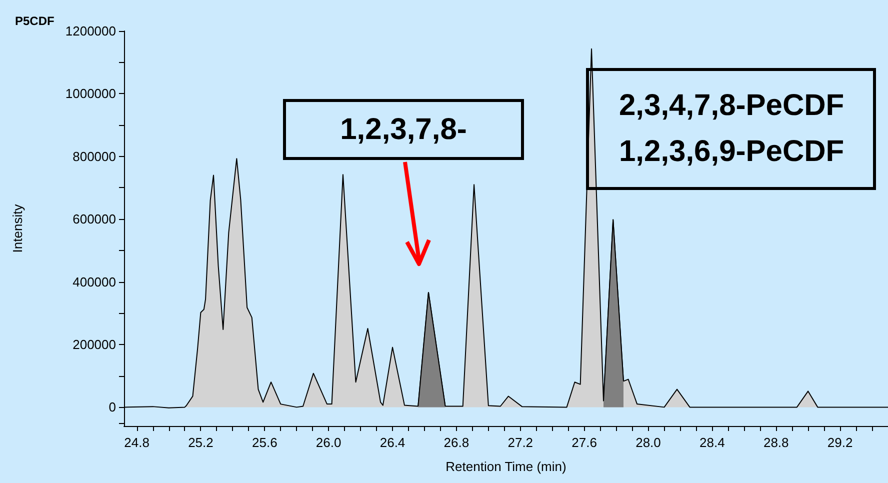  Describe the element at coordinates (112, 407) in the screenshot. I see `y-tick-label: 0` at that location.